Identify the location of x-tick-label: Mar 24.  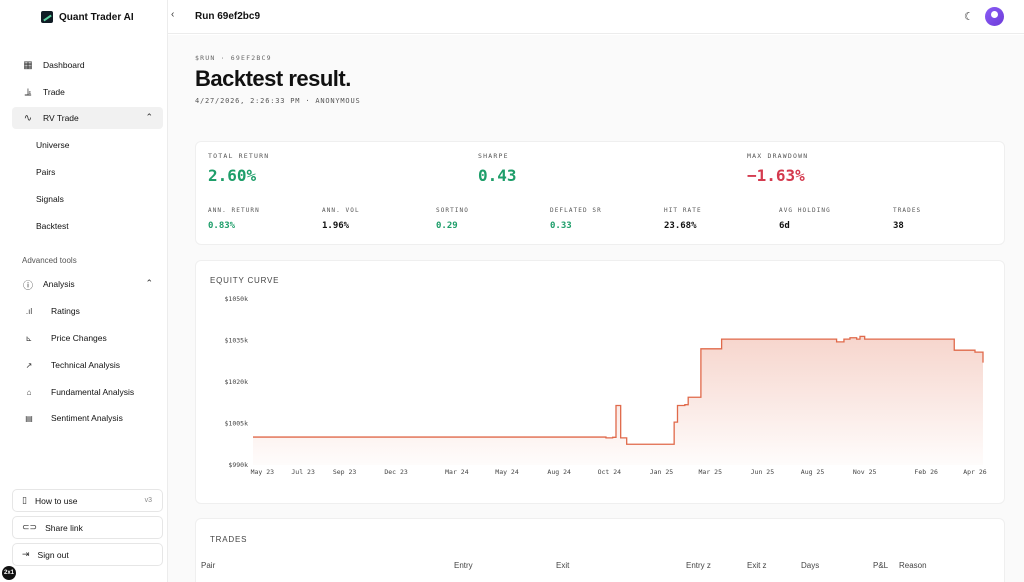
(457, 472).